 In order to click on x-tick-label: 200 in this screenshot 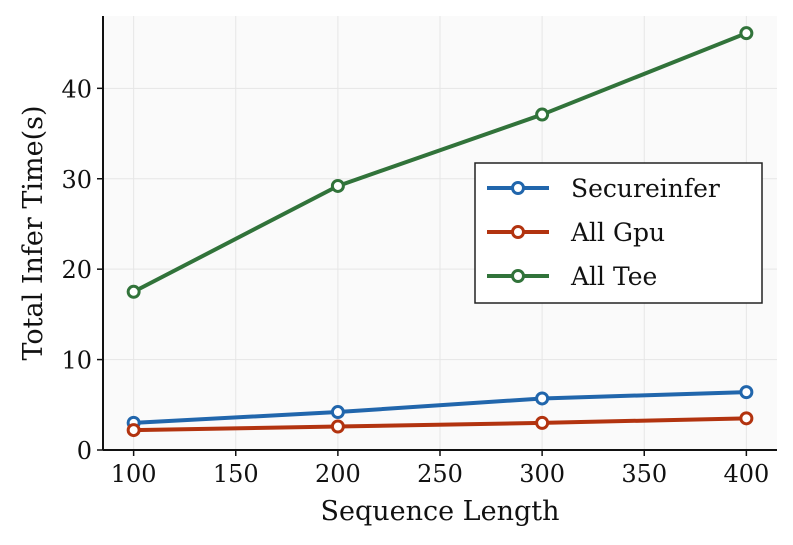, I will do `click(338, 474)`.